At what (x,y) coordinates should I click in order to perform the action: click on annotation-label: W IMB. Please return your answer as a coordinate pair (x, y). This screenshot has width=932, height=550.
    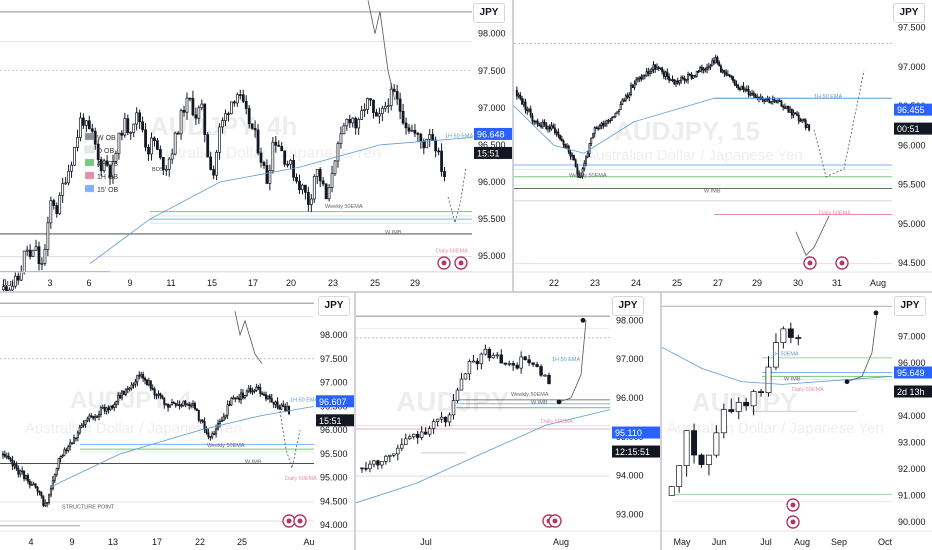
    Looking at the image, I should click on (792, 379).